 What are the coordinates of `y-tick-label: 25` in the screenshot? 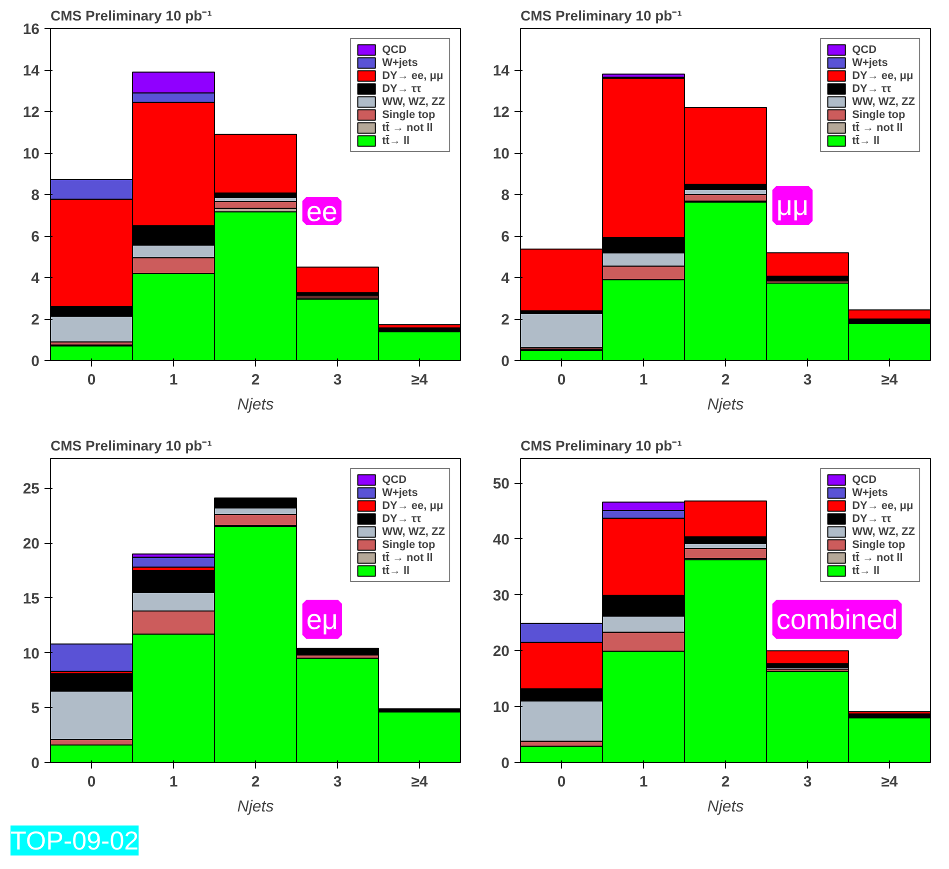 It's located at (31, 489).